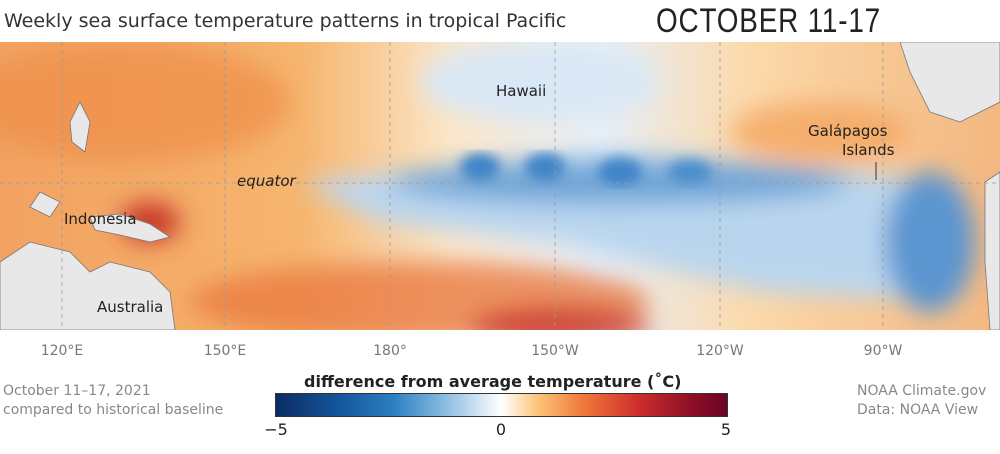 Image resolution: width=1000 pixels, height=454 pixels. I want to click on new-guinea-land, so click(130, 228).